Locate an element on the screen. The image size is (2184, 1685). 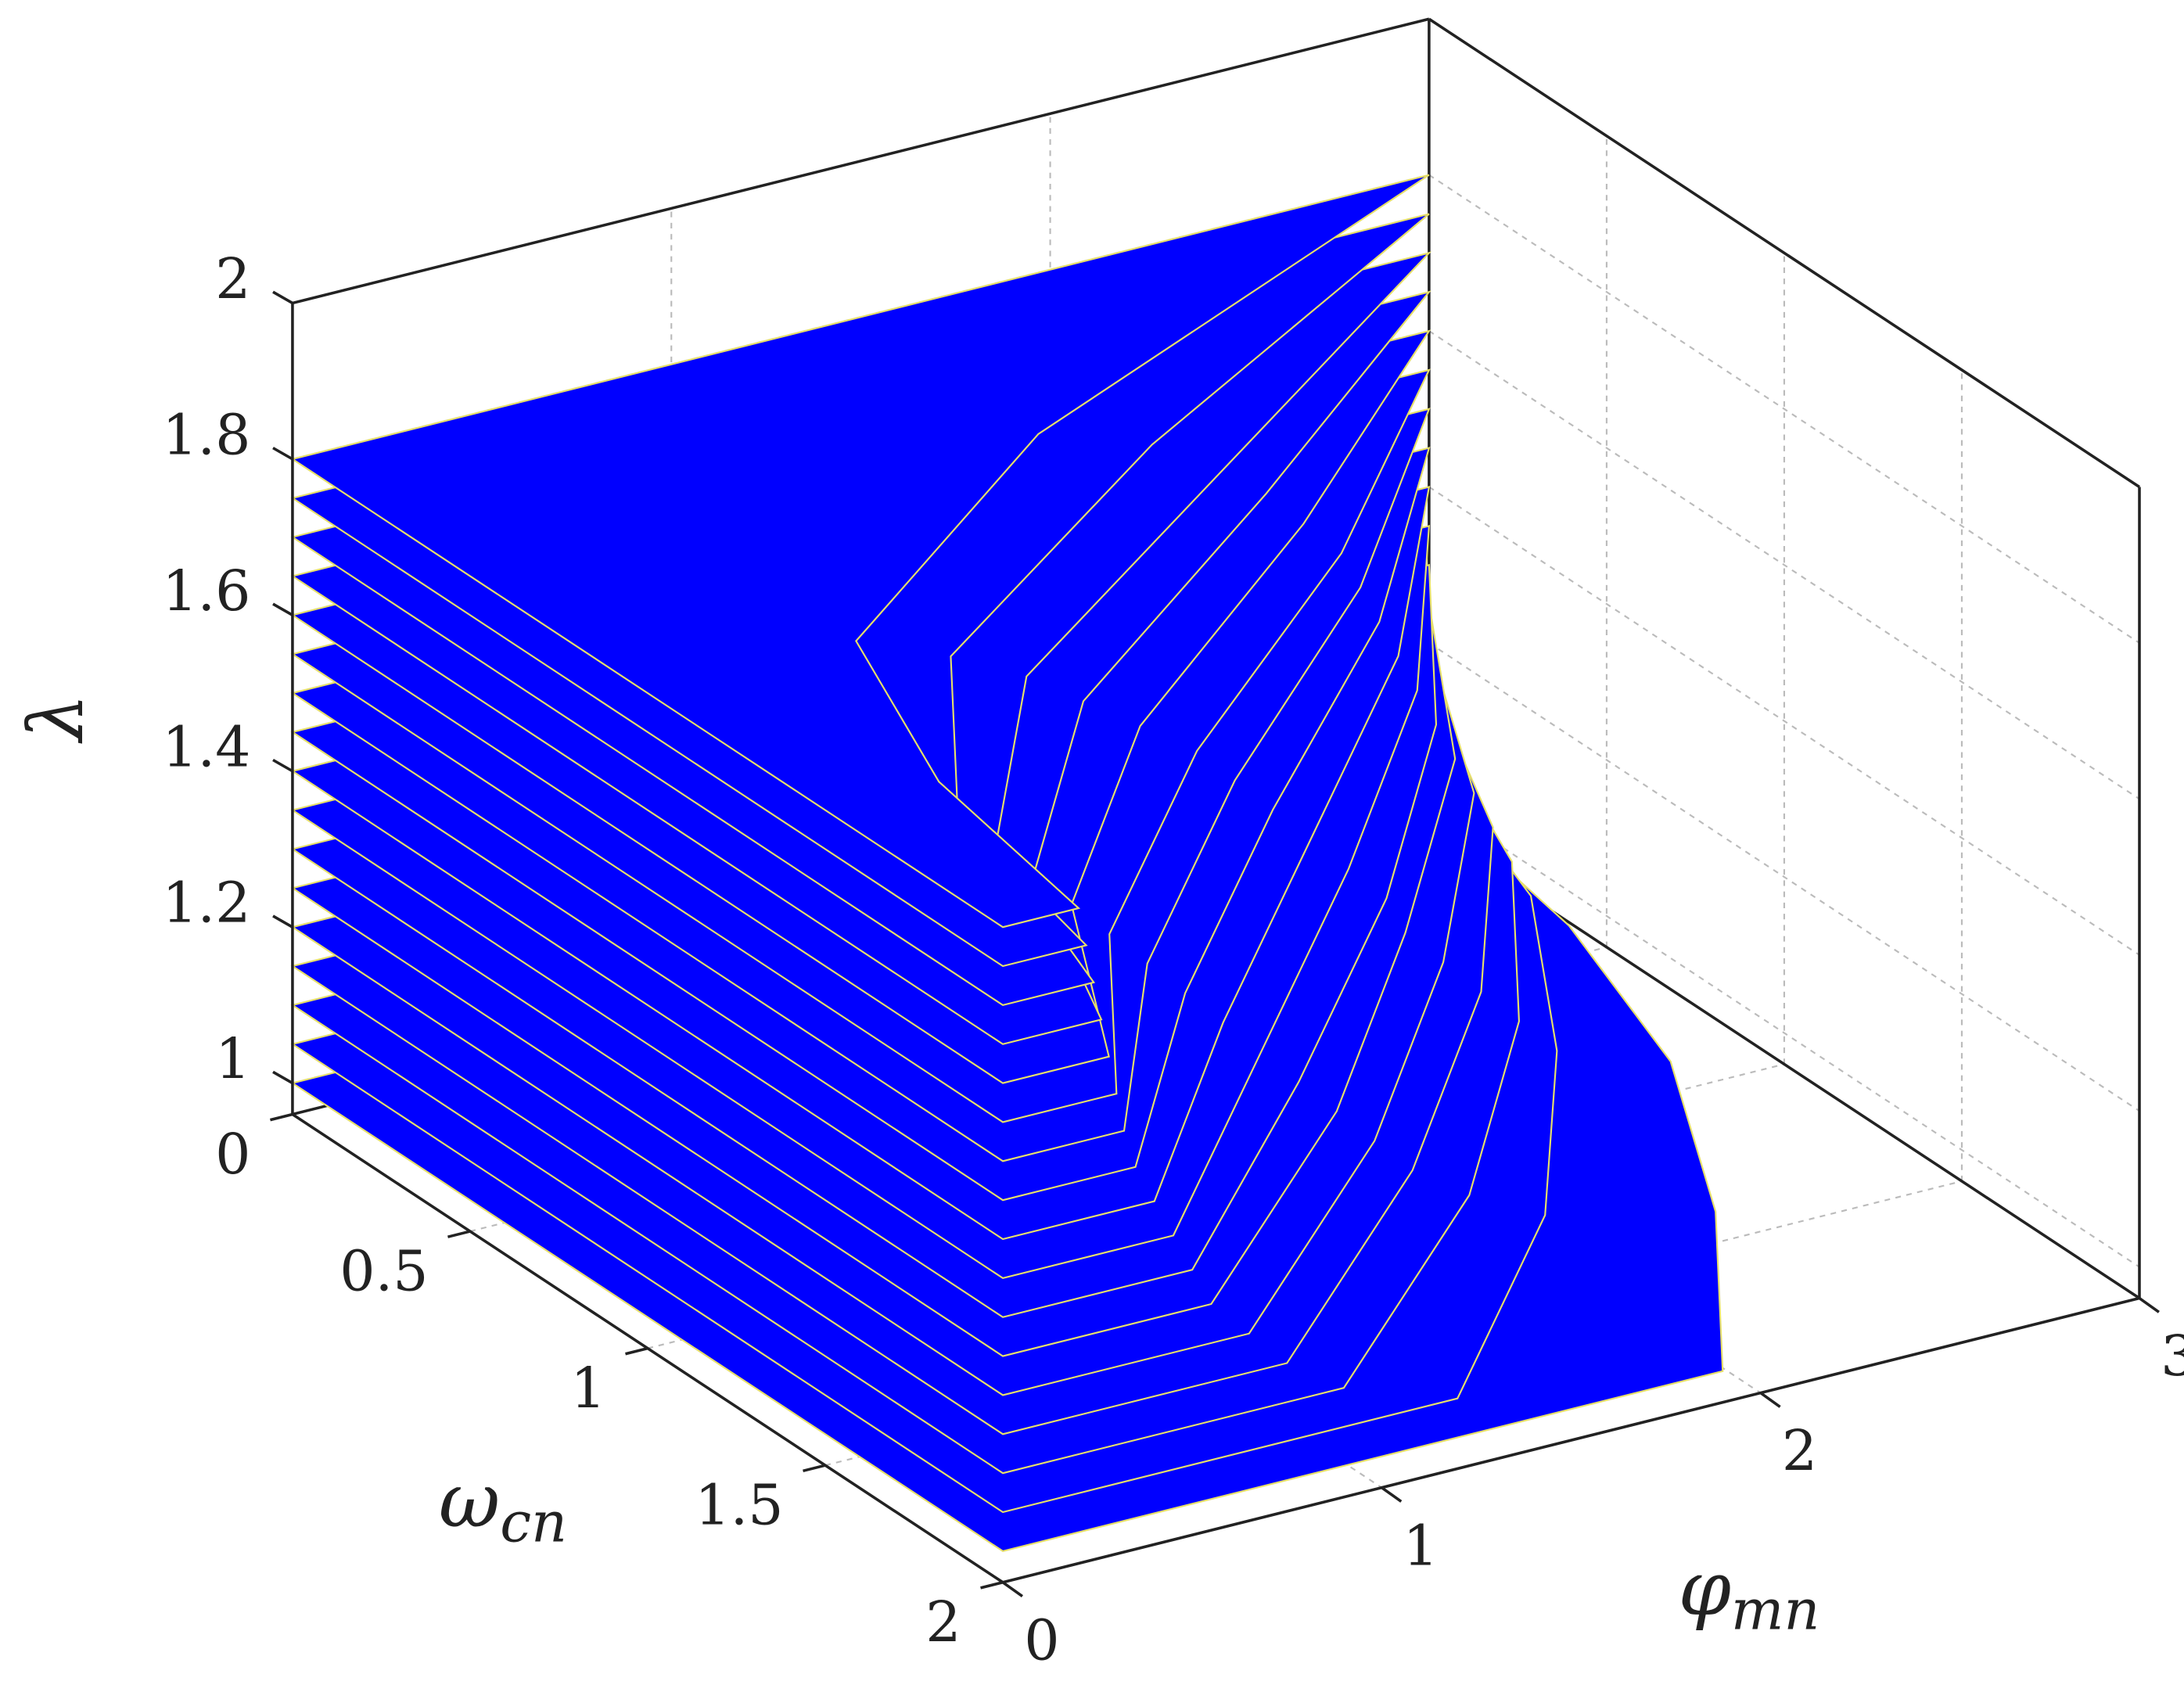
z-tick-label: 1.8 is located at coordinates (206, 434).